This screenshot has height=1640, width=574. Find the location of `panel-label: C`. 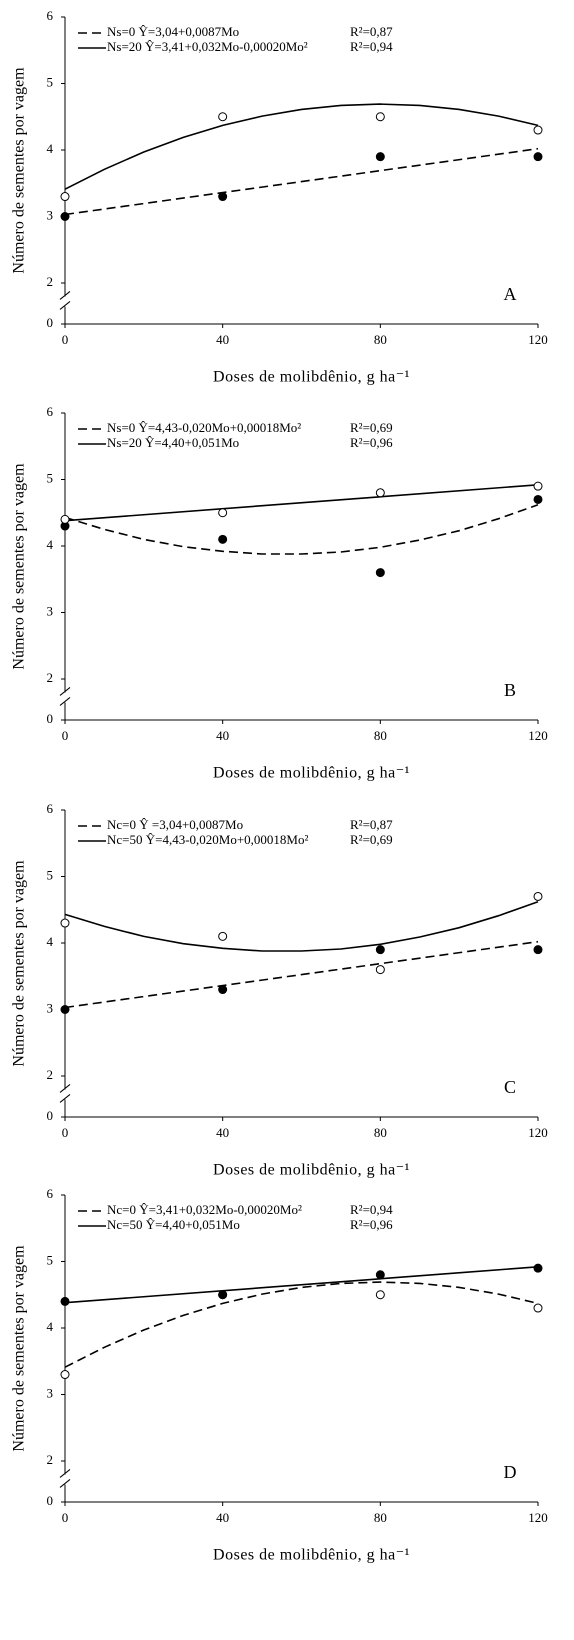

panel-label: C is located at coordinates (510, 1087).